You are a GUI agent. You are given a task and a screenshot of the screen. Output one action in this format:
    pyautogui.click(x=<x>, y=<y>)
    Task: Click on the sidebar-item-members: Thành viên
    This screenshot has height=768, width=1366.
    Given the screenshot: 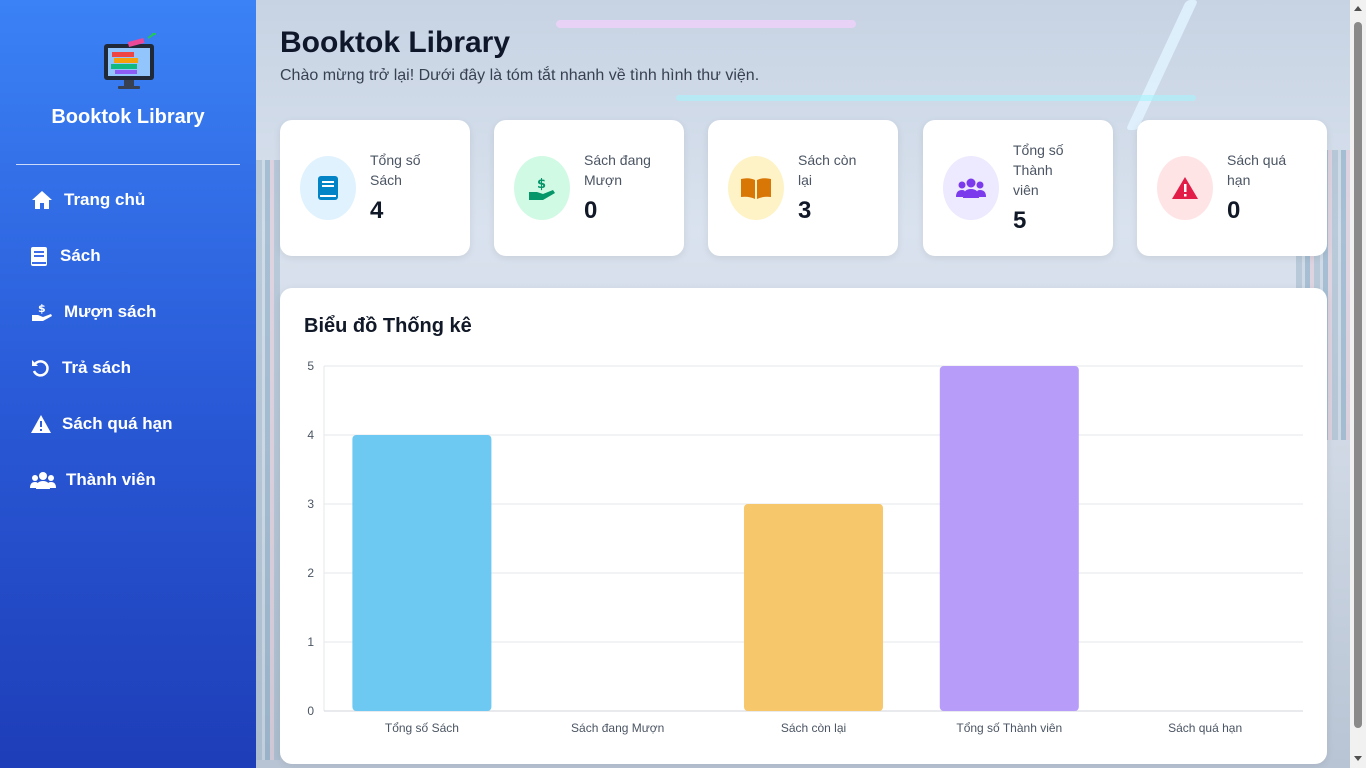 What is the action you would take?
    pyautogui.click(x=93, y=480)
    